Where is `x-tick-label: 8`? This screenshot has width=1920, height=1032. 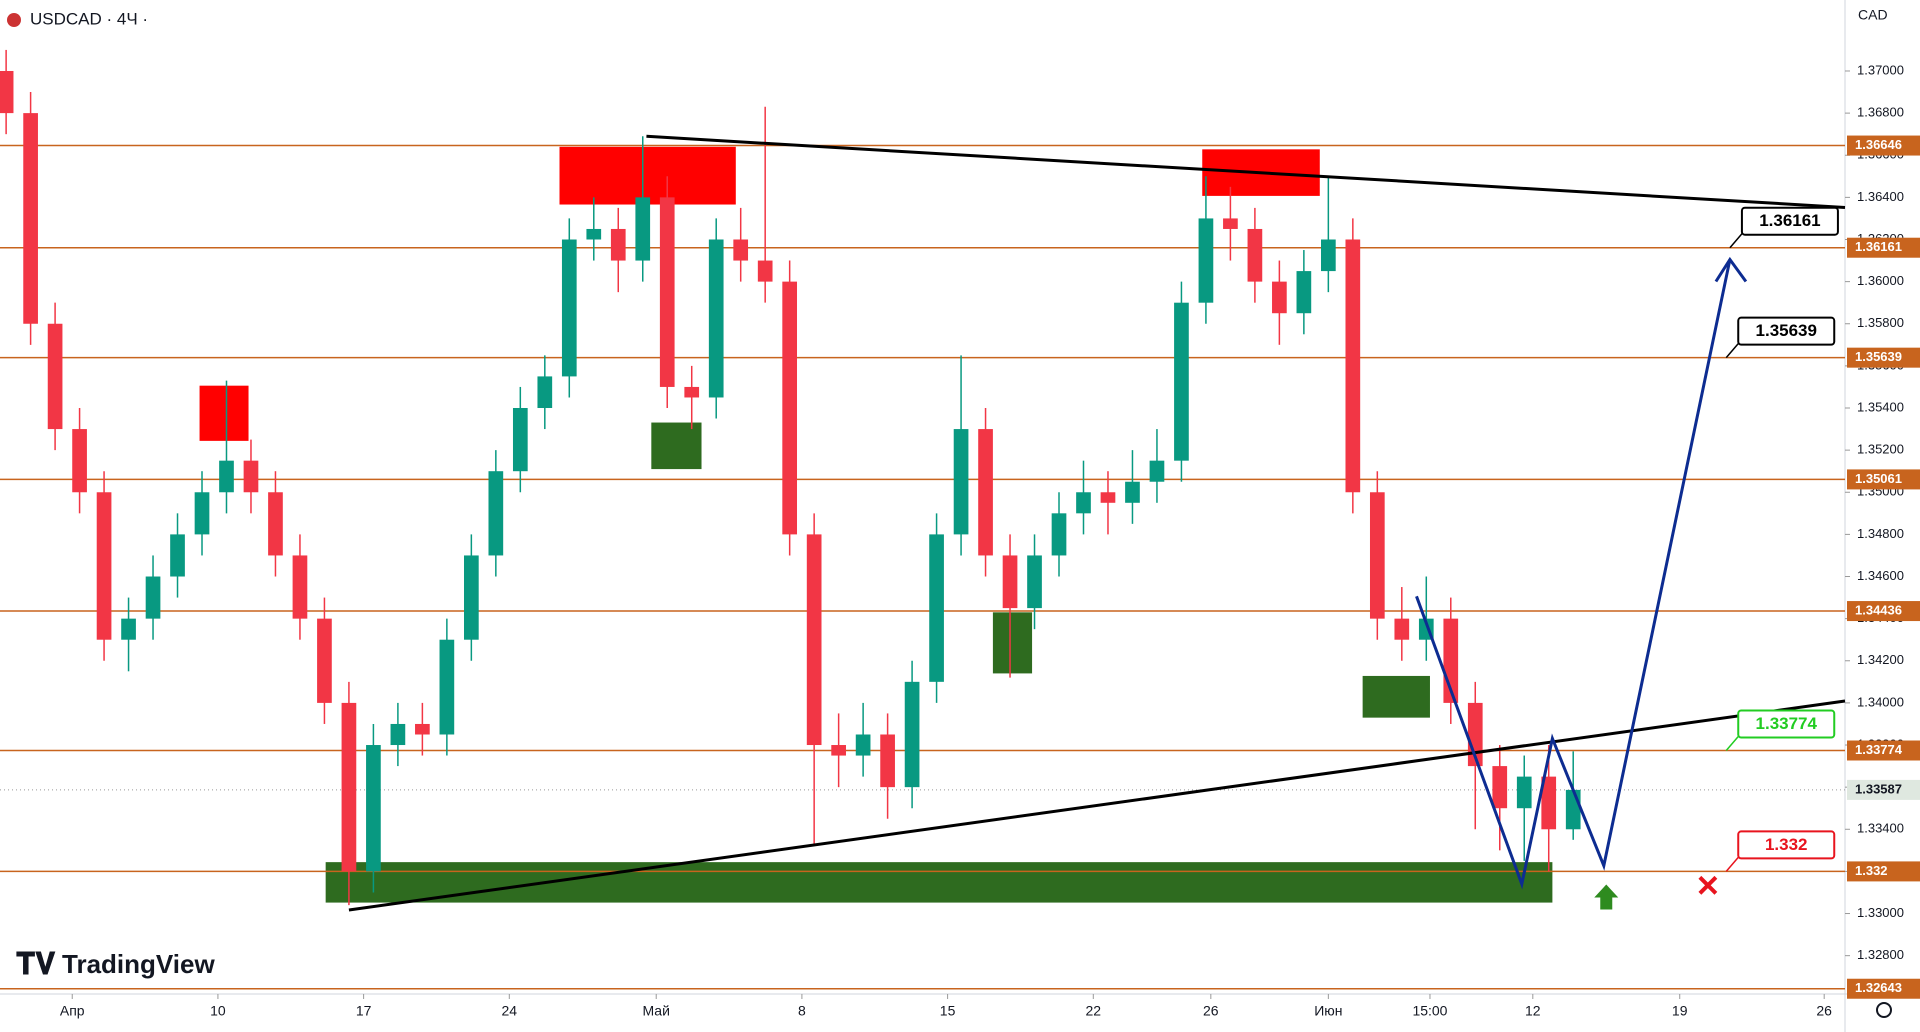 x-tick-label: 8 is located at coordinates (802, 1011).